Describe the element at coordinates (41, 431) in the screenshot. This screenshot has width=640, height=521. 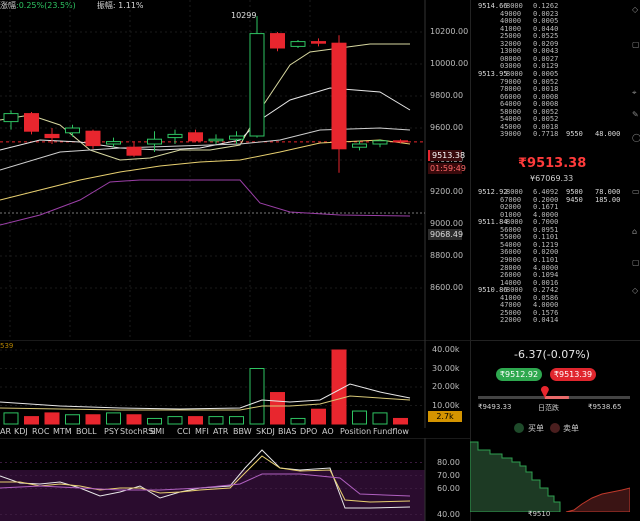
I see `indicator-tab-roc: ROC` at that location.